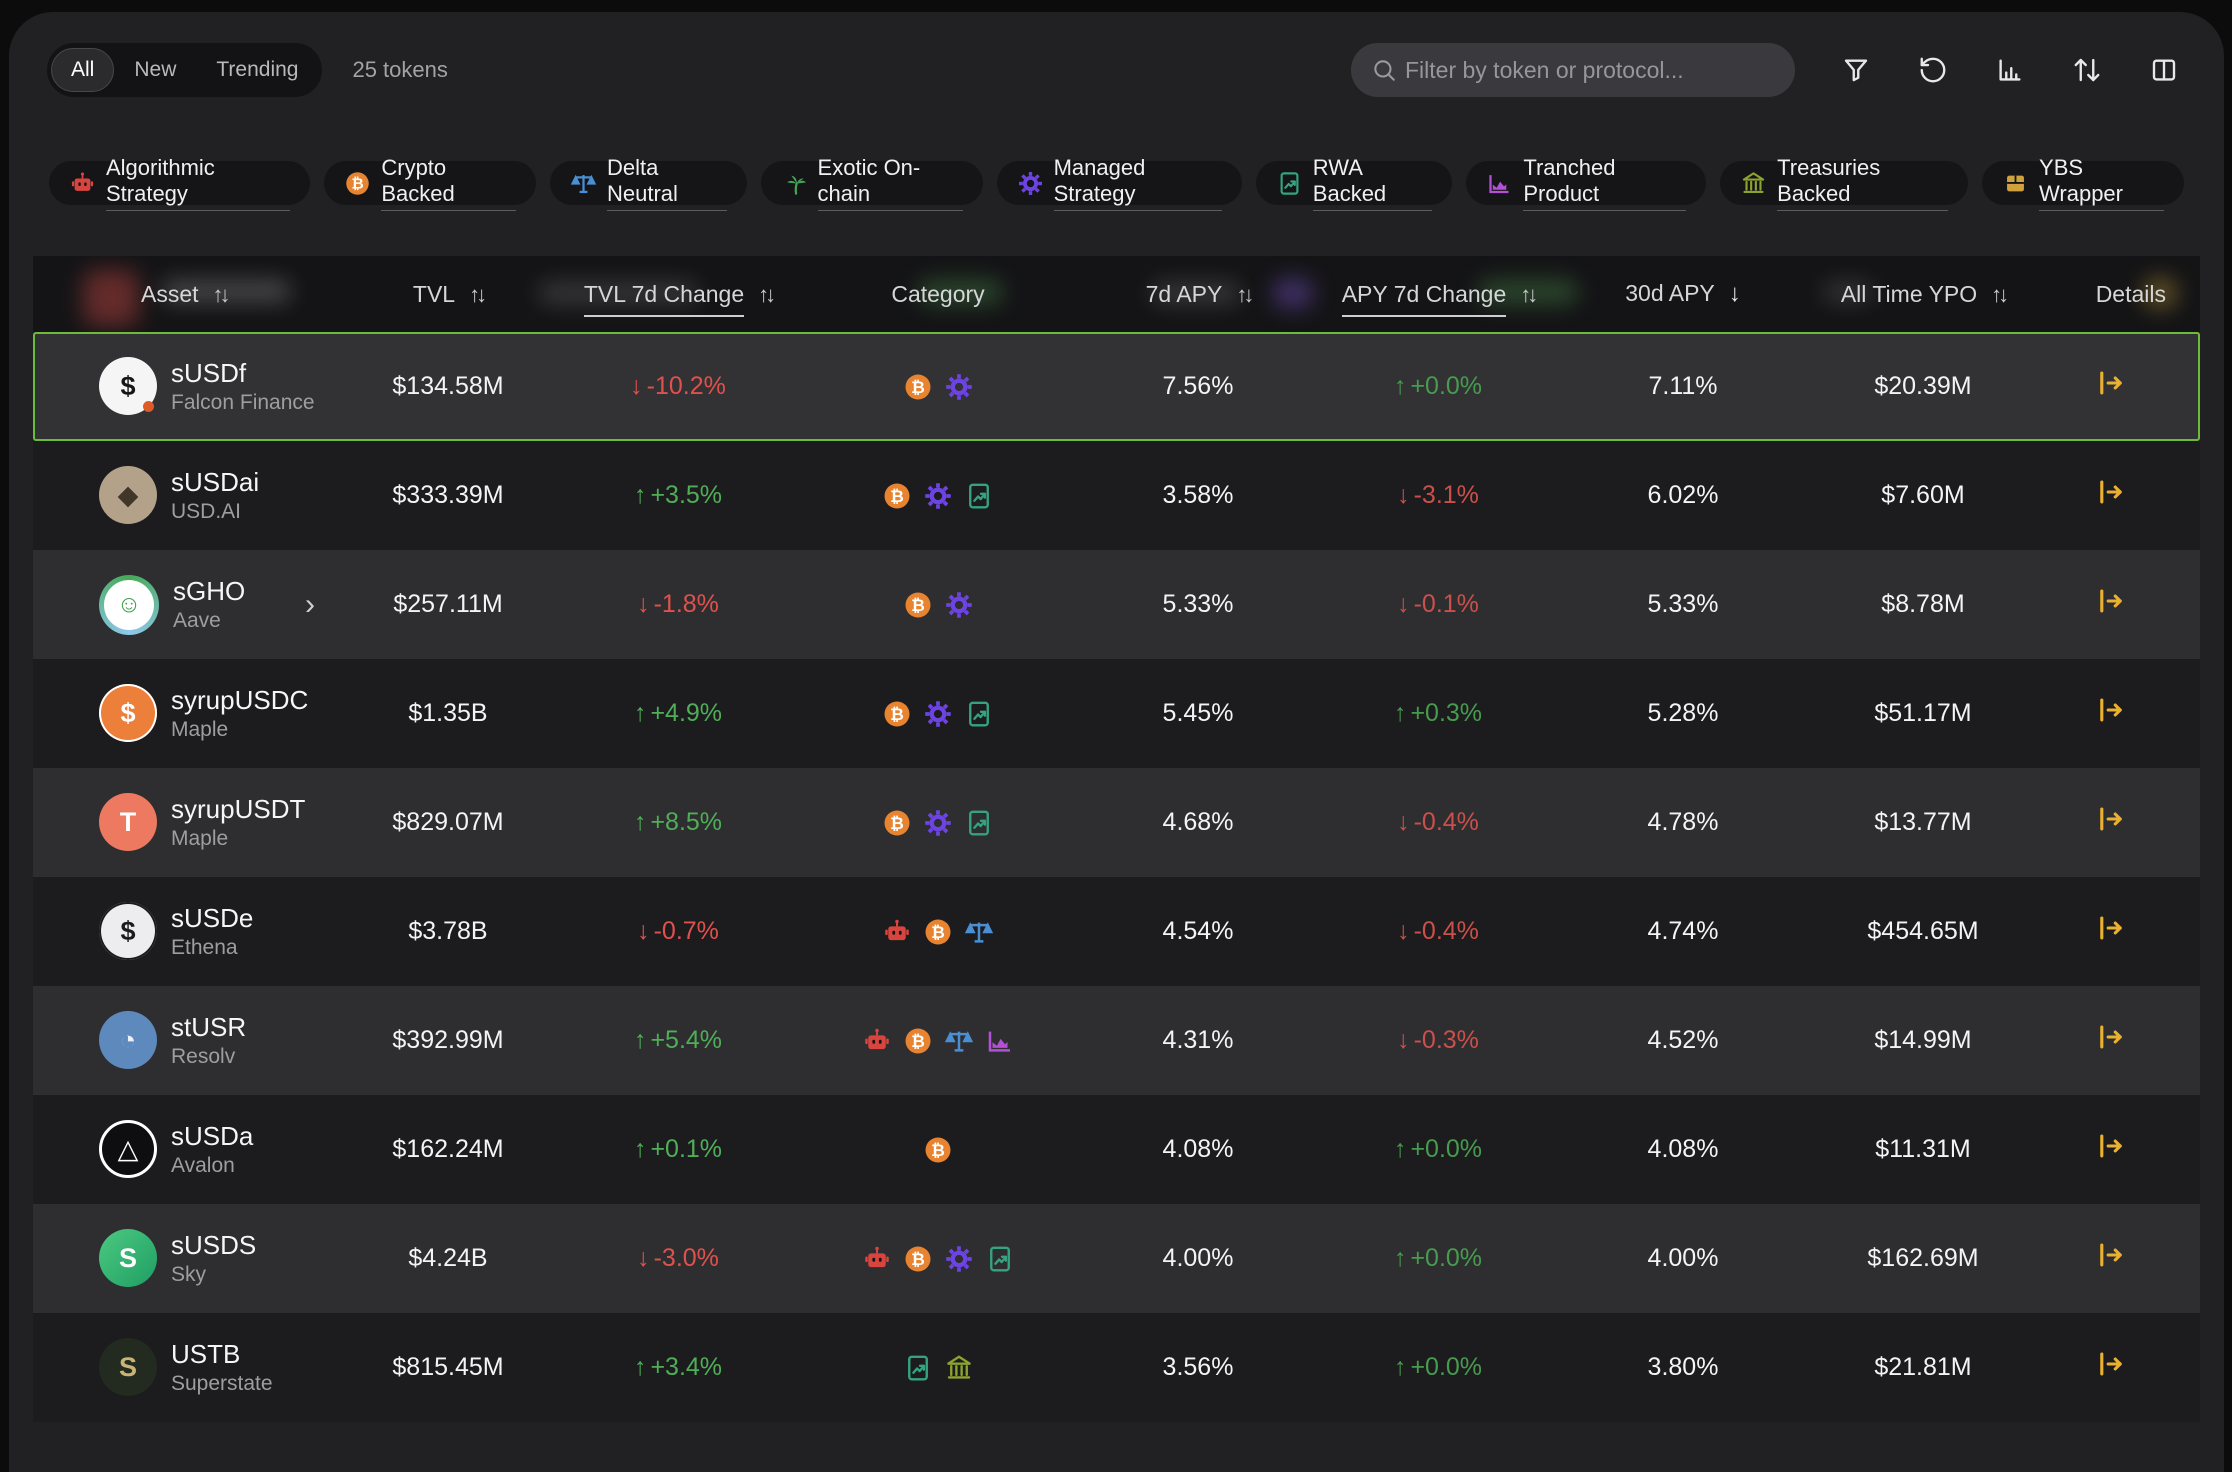 Image resolution: width=2232 pixels, height=1472 pixels. Describe the element at coordinates (2010, 70) in the screenshot. I see `bar-chart-icon` at that location.